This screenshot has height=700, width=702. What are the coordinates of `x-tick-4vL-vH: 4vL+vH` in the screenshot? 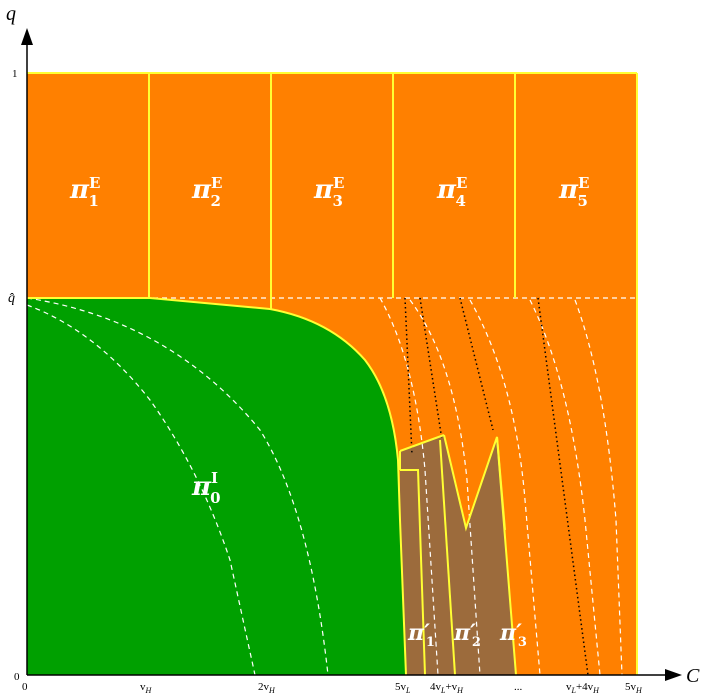 It's located at (447, 688).